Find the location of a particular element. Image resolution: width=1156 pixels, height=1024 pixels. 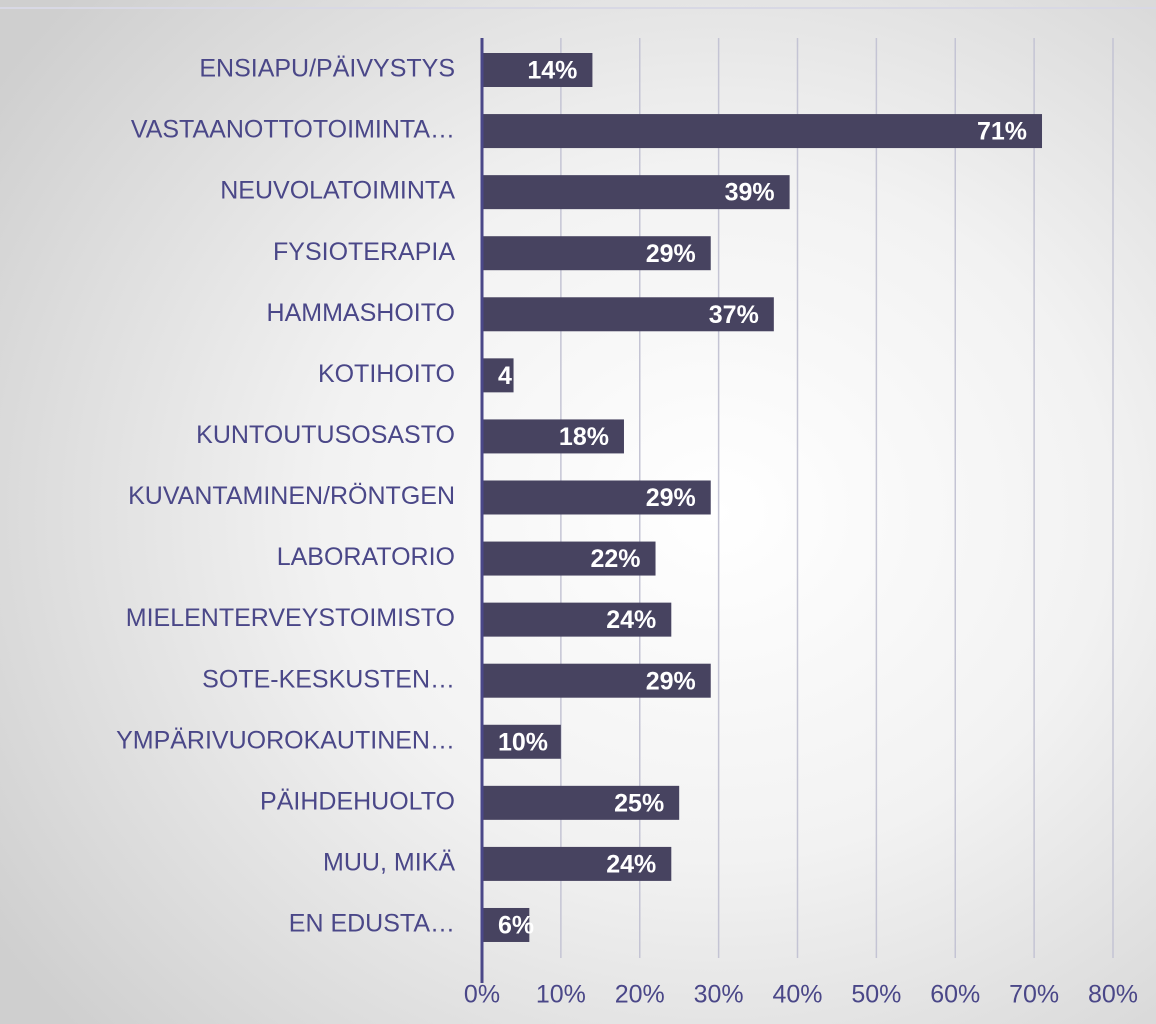

value-label: 71% is located at coordinates (1002, 132).